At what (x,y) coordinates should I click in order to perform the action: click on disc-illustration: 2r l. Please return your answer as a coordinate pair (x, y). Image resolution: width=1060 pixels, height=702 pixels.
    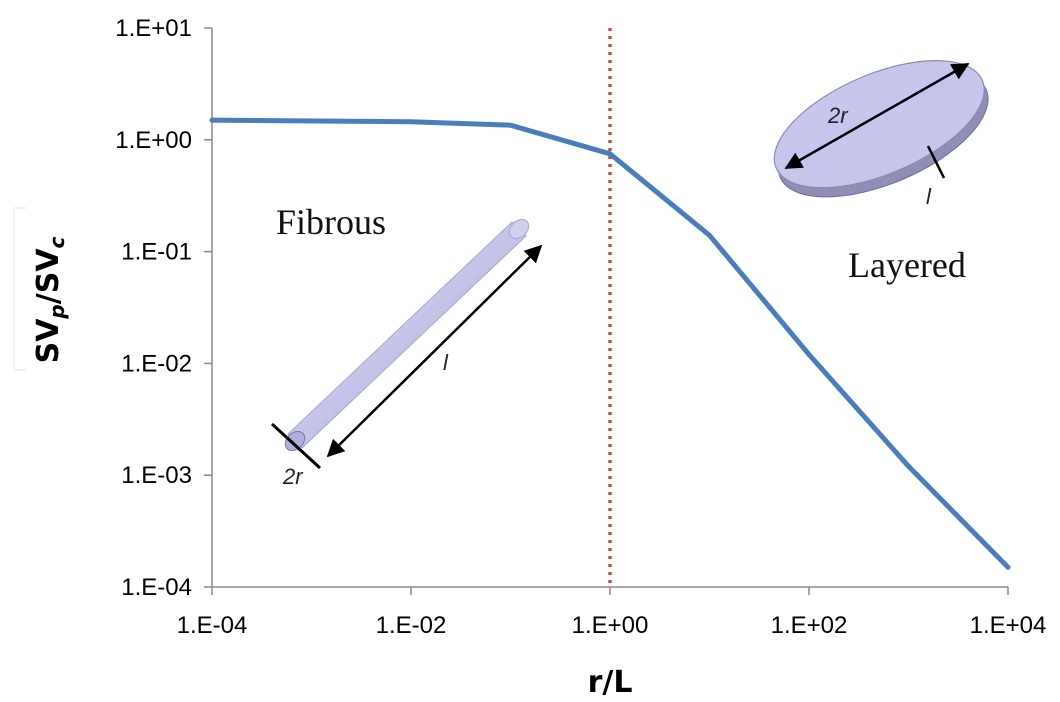
    Looking at the image, I should click on (881, 134).